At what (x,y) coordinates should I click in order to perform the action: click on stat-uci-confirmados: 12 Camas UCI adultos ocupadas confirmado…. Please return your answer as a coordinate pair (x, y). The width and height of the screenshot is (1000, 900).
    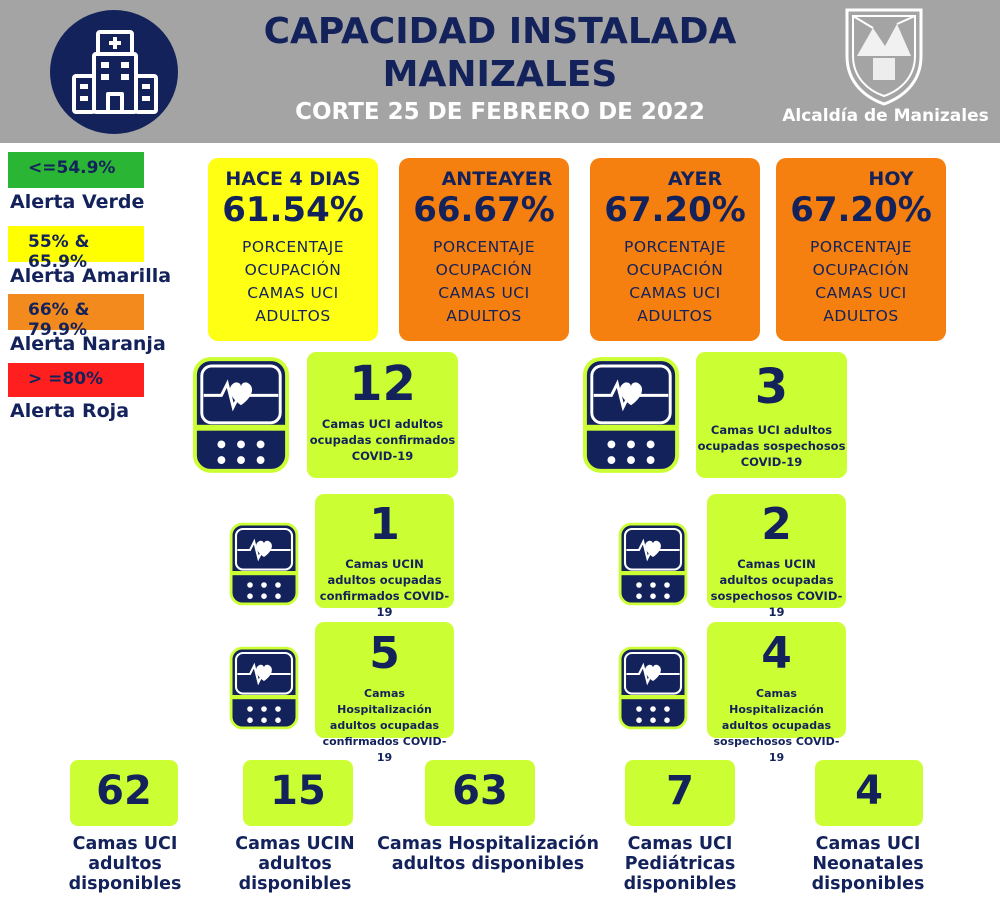
    Looking at the image, I should click on (382, 415).